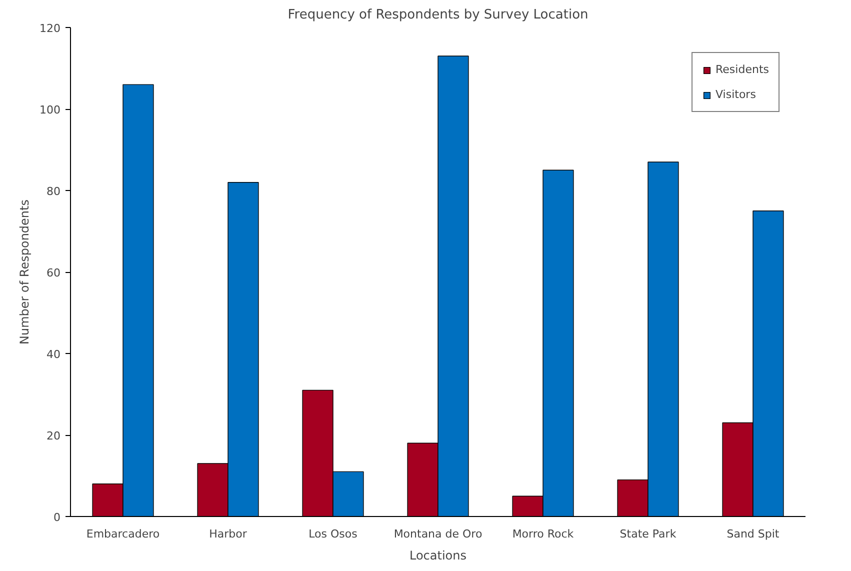  What do you see at coordinates (753, 534) in the screenshot?
I see `x-tick-label: Sand Spit` at bounding box center [753, 534].